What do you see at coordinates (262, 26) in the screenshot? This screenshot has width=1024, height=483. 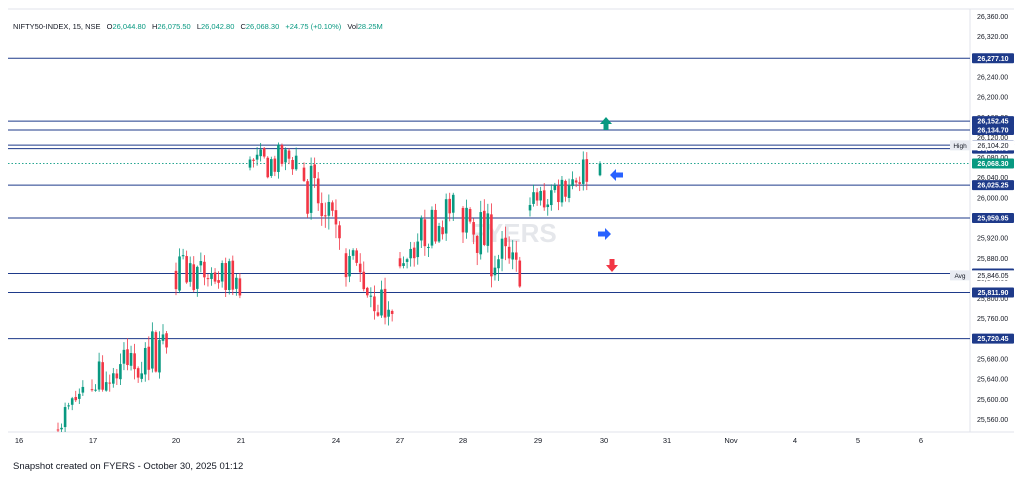 I see `legend-close: 26,068.30` at bounding box center [262, 26].